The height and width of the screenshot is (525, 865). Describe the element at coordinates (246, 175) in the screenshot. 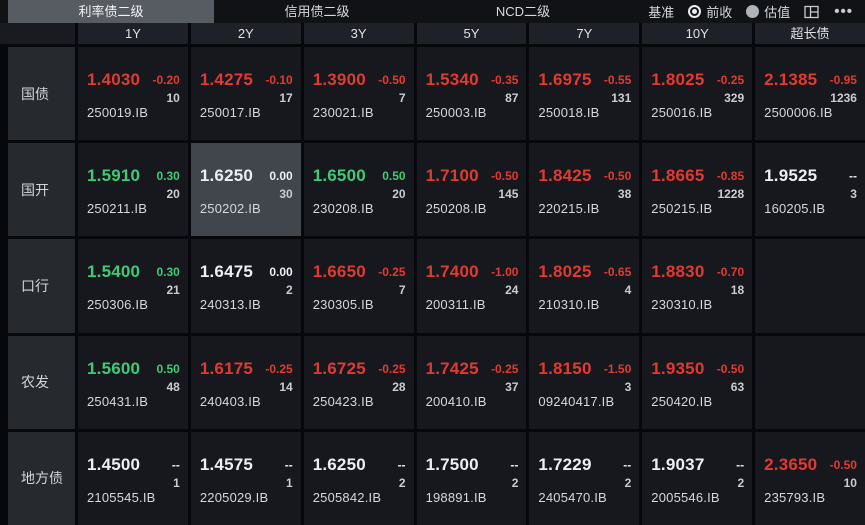

I see `quote-cell-top-line: 1.6250 0.00` at that location.